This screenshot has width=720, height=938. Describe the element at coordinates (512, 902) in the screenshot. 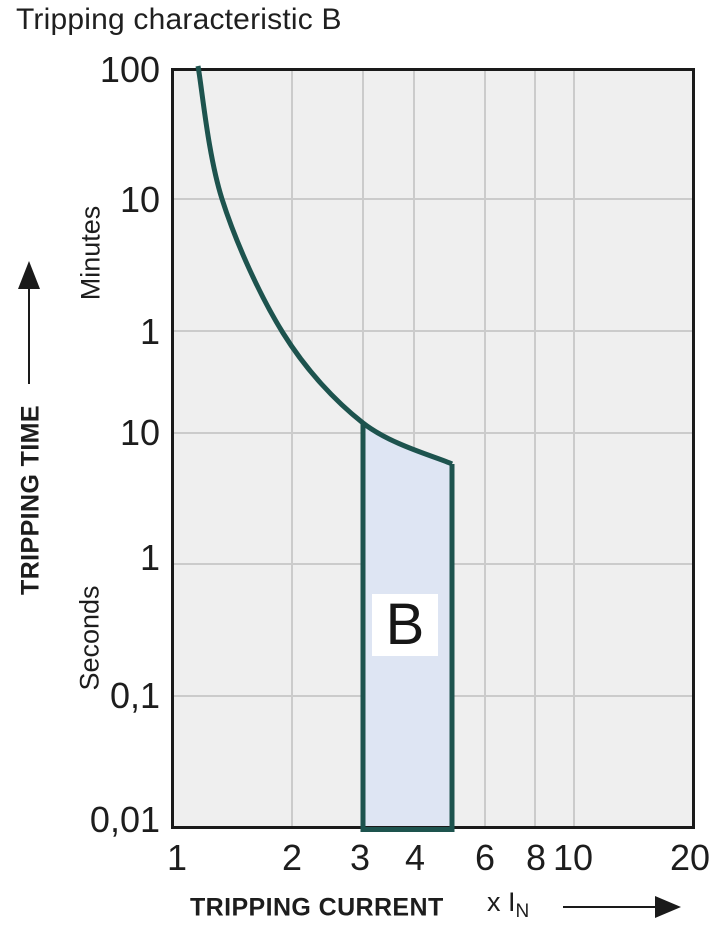

I see `x-unit-symbol: I` at that location.